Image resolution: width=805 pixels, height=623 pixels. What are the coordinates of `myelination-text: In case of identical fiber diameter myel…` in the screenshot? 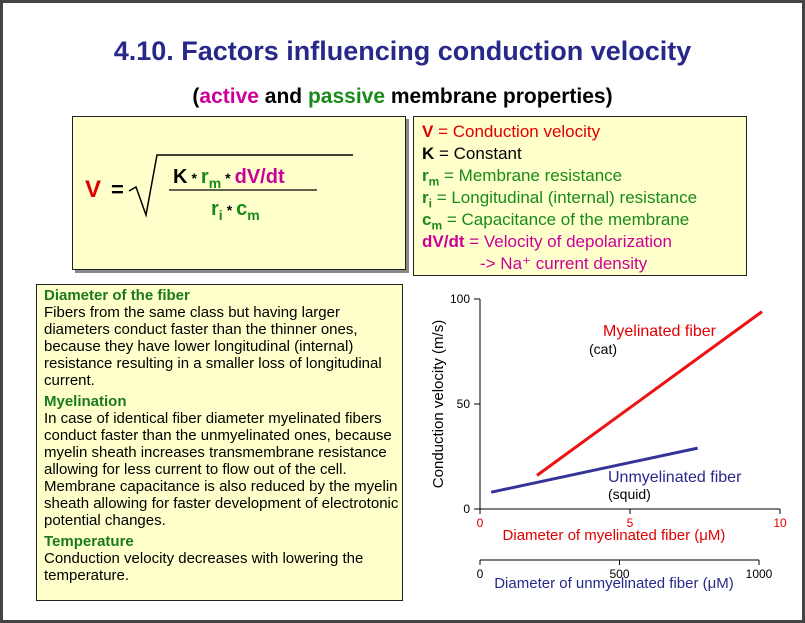 It's located at (221, 469).